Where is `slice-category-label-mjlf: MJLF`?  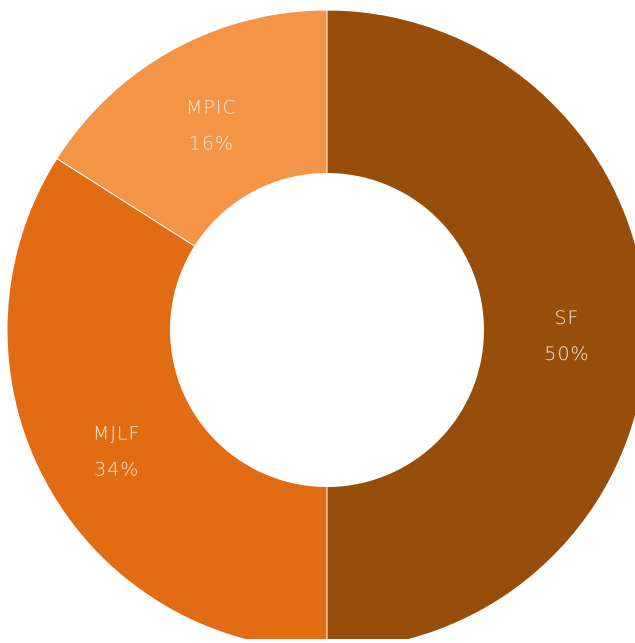
slice-category-label-mjlf: MJLF is located at coordinates (117, 434).